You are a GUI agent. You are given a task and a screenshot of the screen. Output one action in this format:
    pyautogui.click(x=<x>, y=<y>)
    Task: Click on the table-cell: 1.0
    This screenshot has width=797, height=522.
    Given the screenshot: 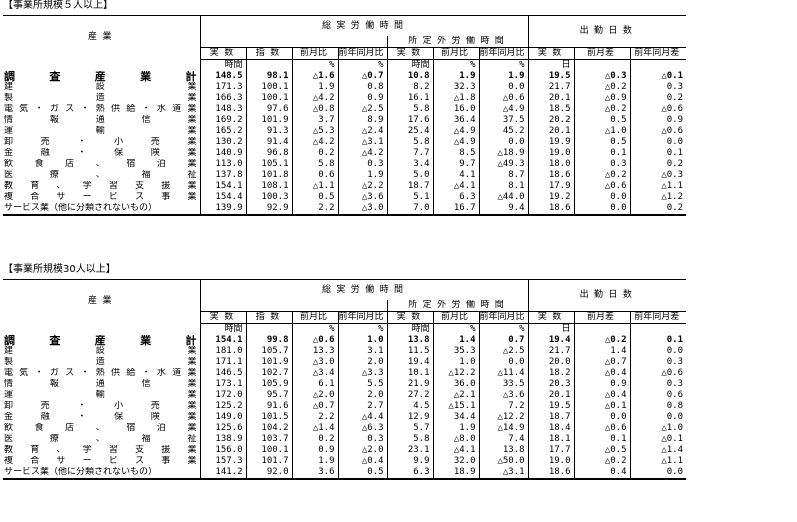 What is the action you would take?
    pyautogui.click(x=362, y=340)
    